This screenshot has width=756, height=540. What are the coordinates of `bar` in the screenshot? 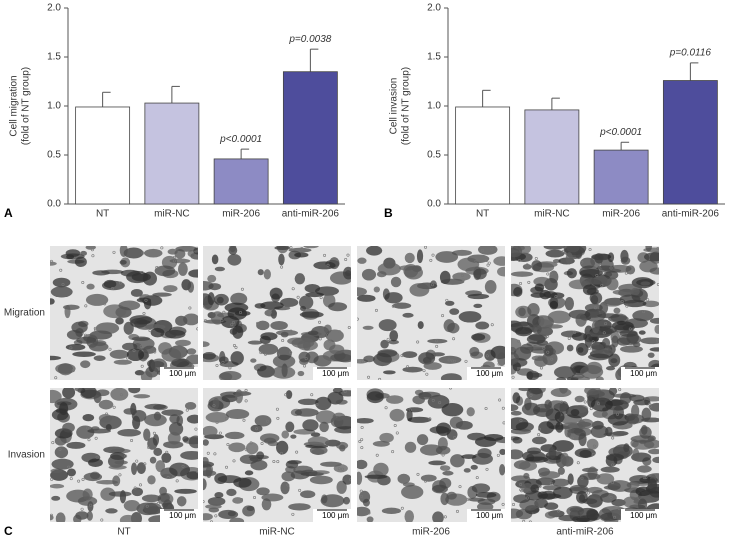 It's located at (172, 153).